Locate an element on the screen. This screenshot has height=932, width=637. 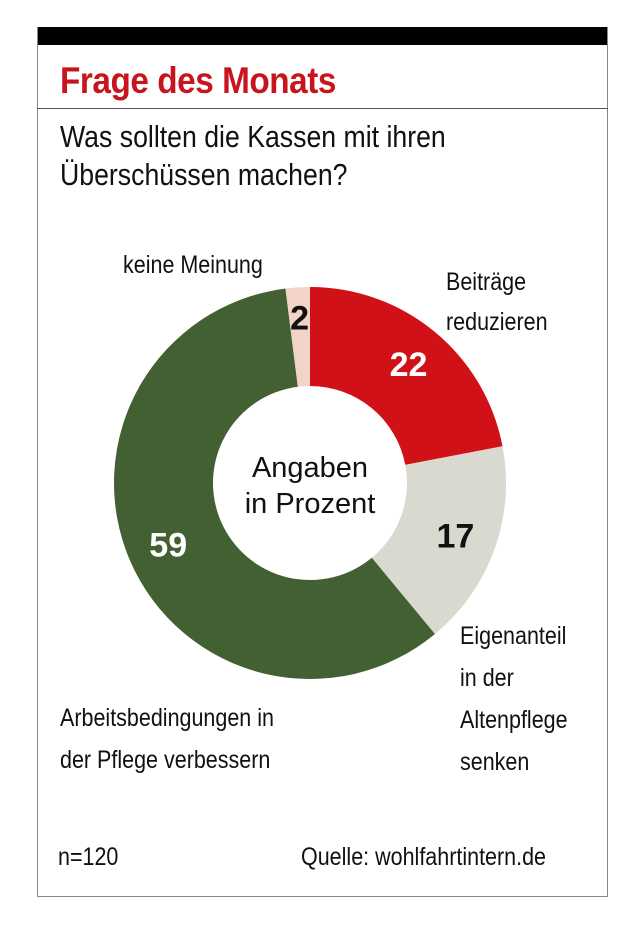
question-line-1: Was sollten die Kassen mit ihren is located at coordinates (253, 136).